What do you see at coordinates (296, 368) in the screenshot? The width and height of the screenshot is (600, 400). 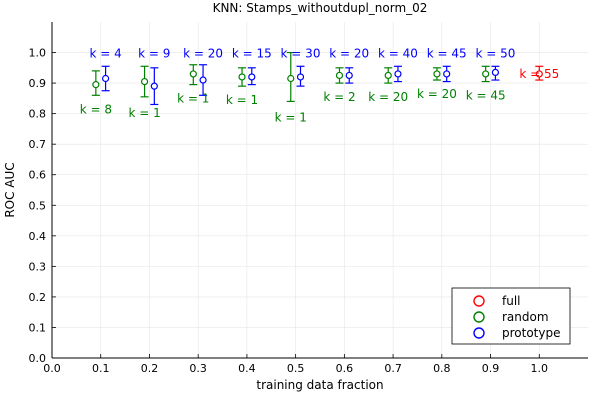 I see `x-tick-label: 0.5` at bounding box center [296, 368].